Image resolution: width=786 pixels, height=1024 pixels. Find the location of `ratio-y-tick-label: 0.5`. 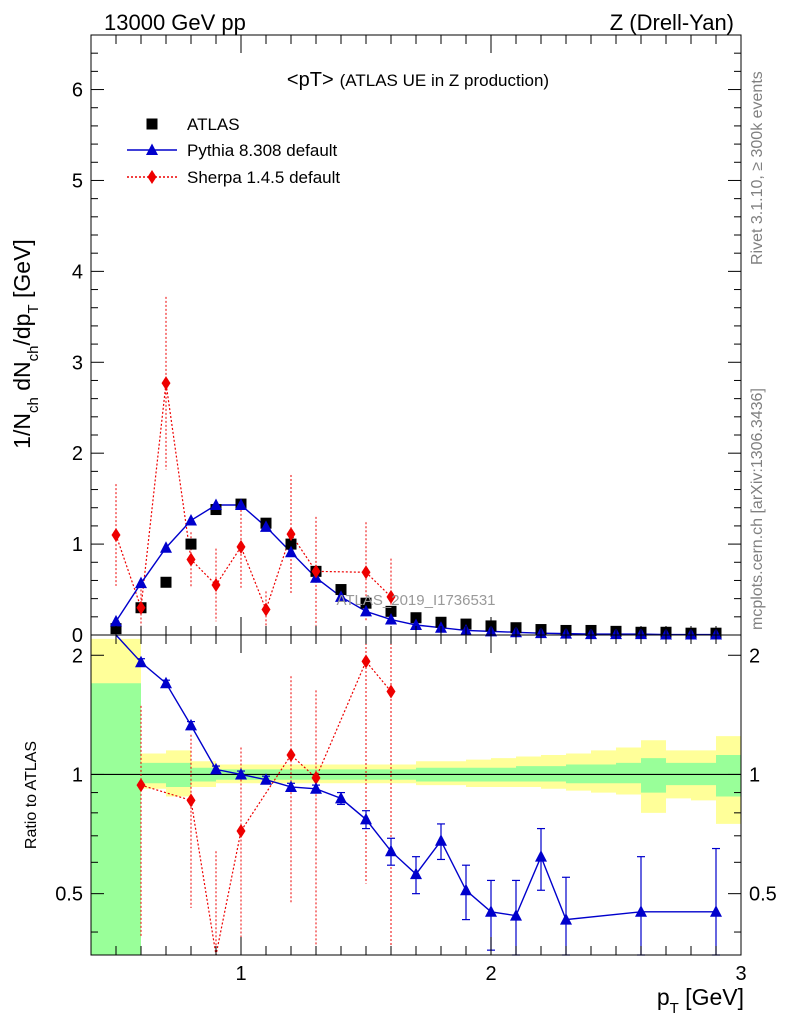

ratio-y-tick-label: 0.5 is located at coordinates (69, 895).